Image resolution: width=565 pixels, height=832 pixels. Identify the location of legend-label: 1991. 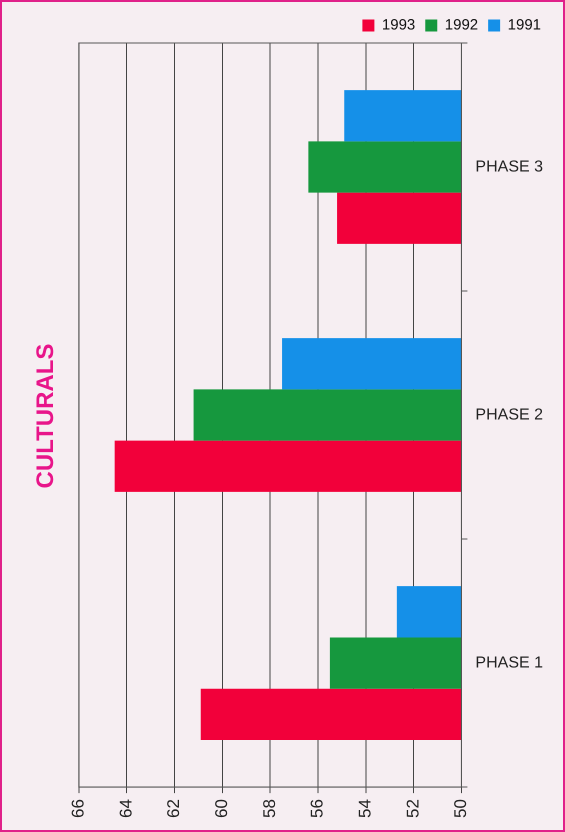
(525, 25).